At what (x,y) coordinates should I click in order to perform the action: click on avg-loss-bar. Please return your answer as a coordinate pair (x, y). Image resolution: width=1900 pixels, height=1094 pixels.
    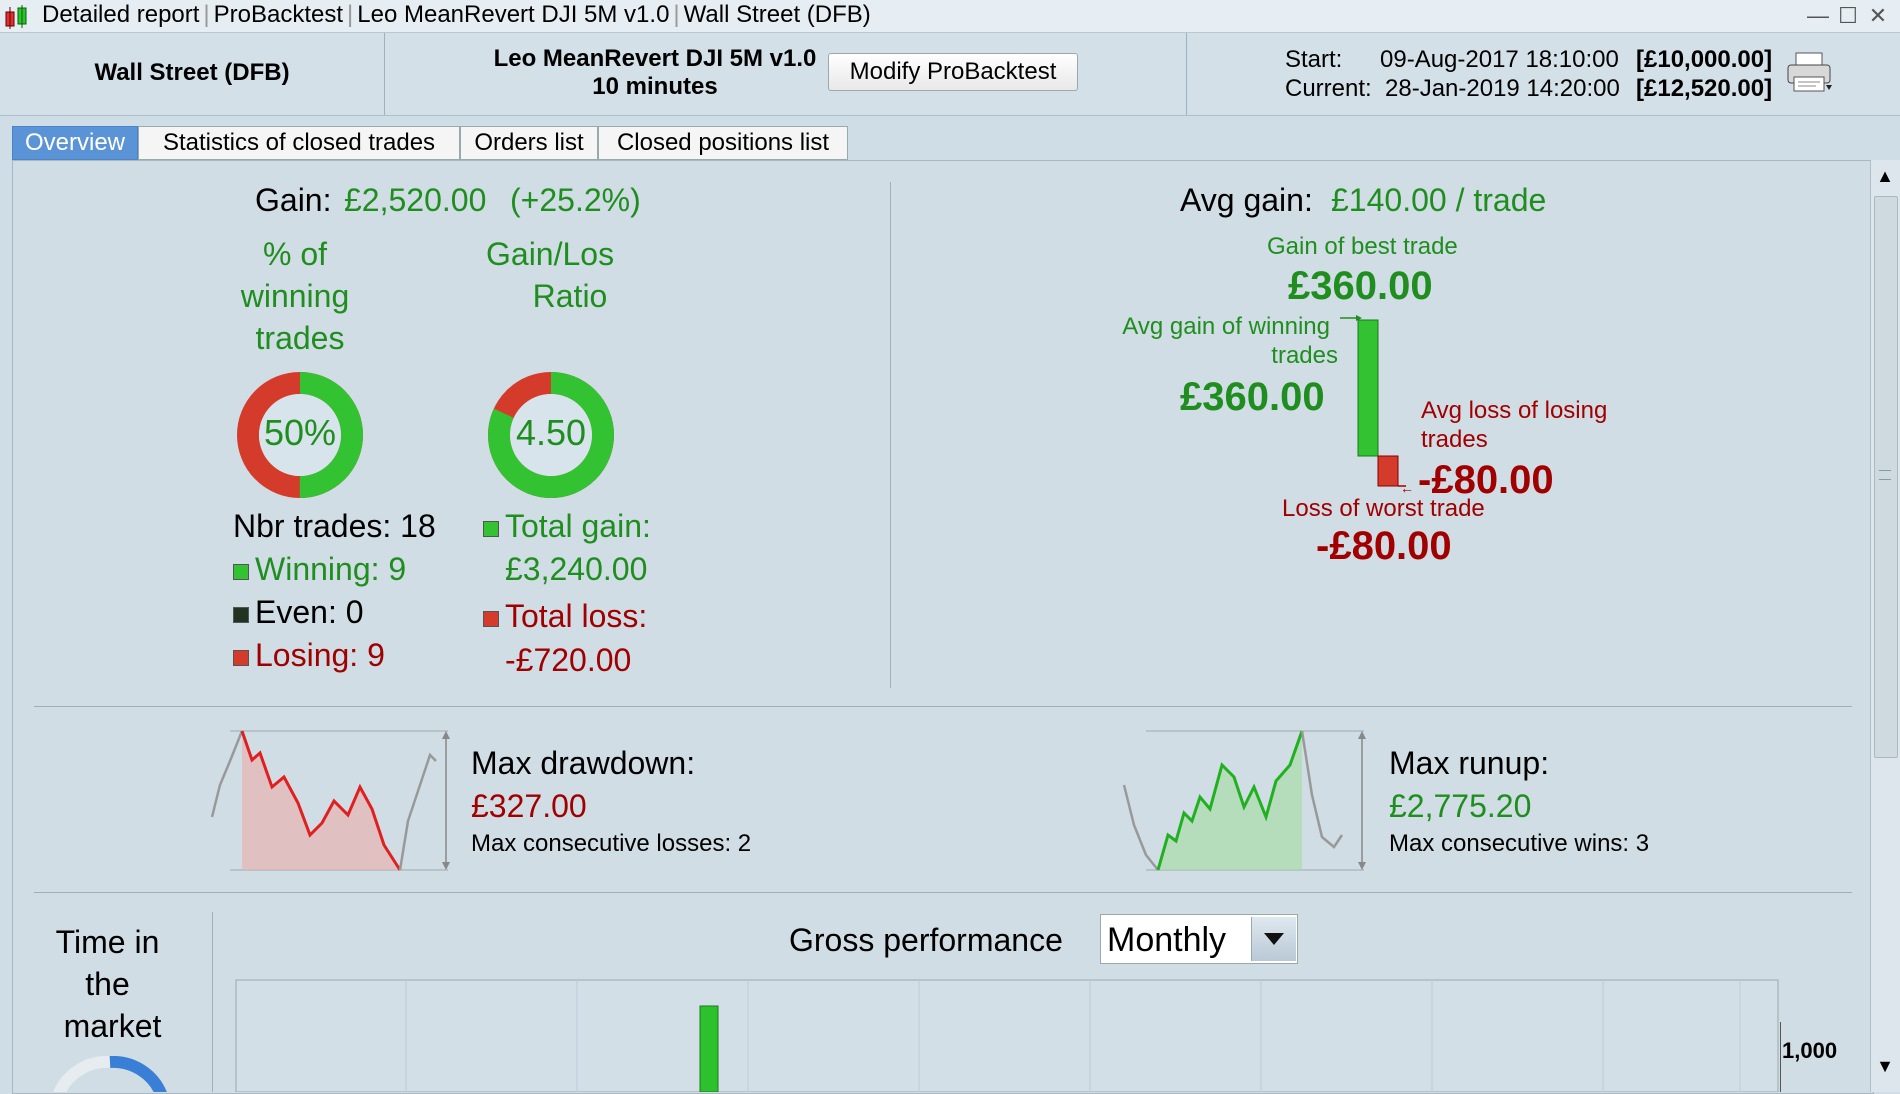
    Looking at the image, I should click on (1388, 471).